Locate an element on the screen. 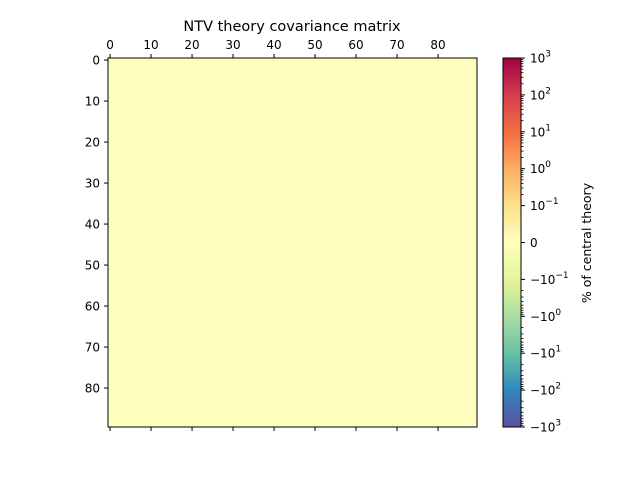 The image size is (640, 480). y-tick-label: 60 is located at coordinates (92, 307).